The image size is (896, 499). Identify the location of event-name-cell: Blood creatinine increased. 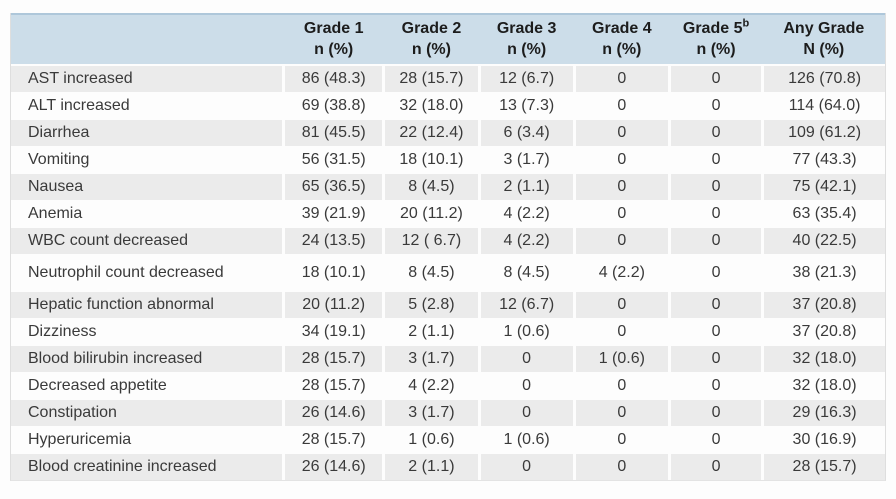
(147, 466).